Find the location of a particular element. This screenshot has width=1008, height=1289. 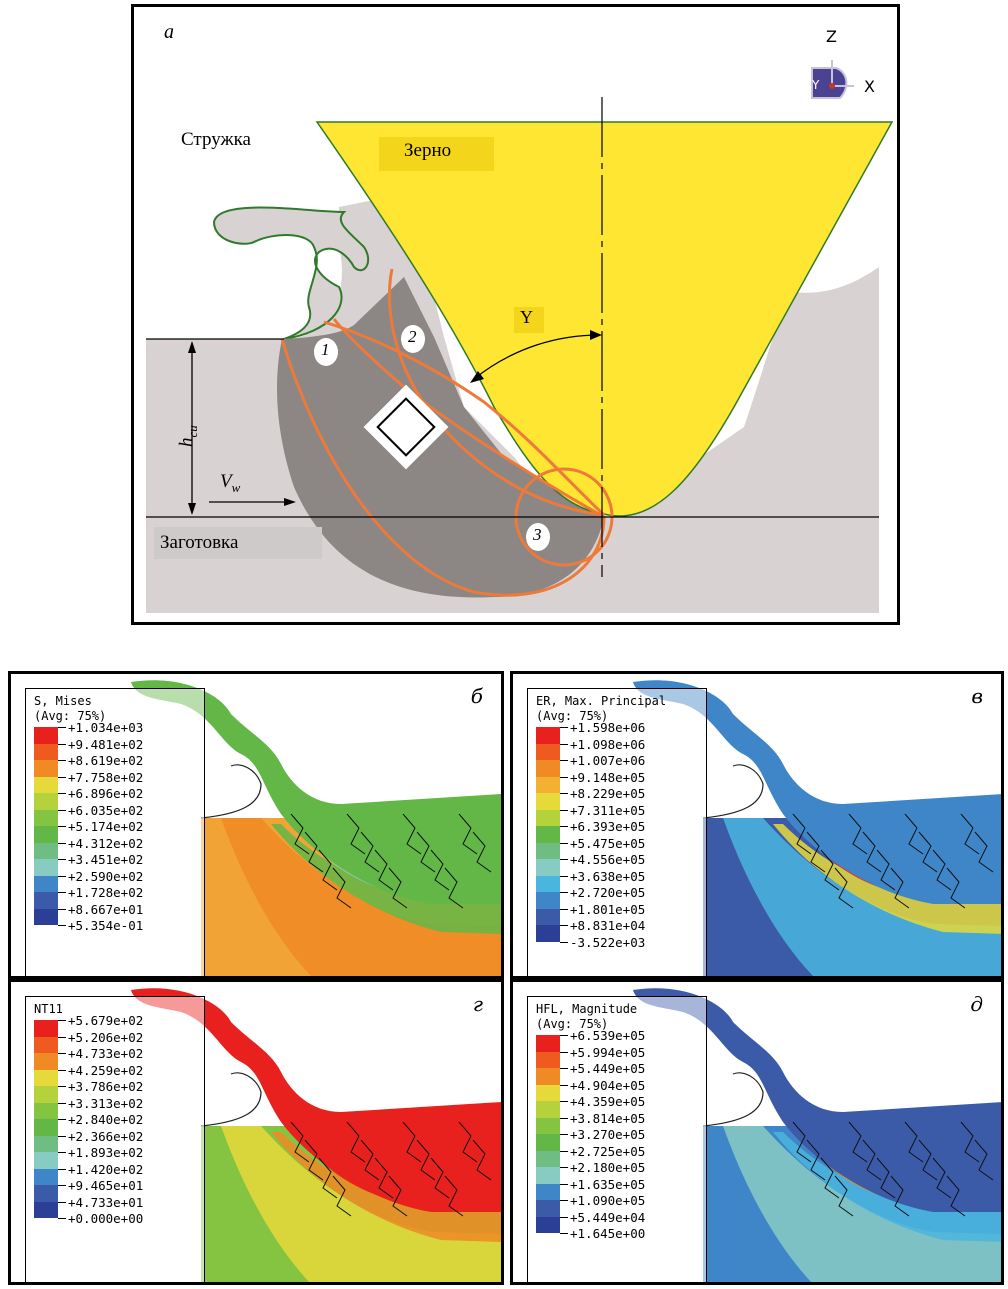

legend-row: +1.034e+03 is located at coordinates (119, 732).